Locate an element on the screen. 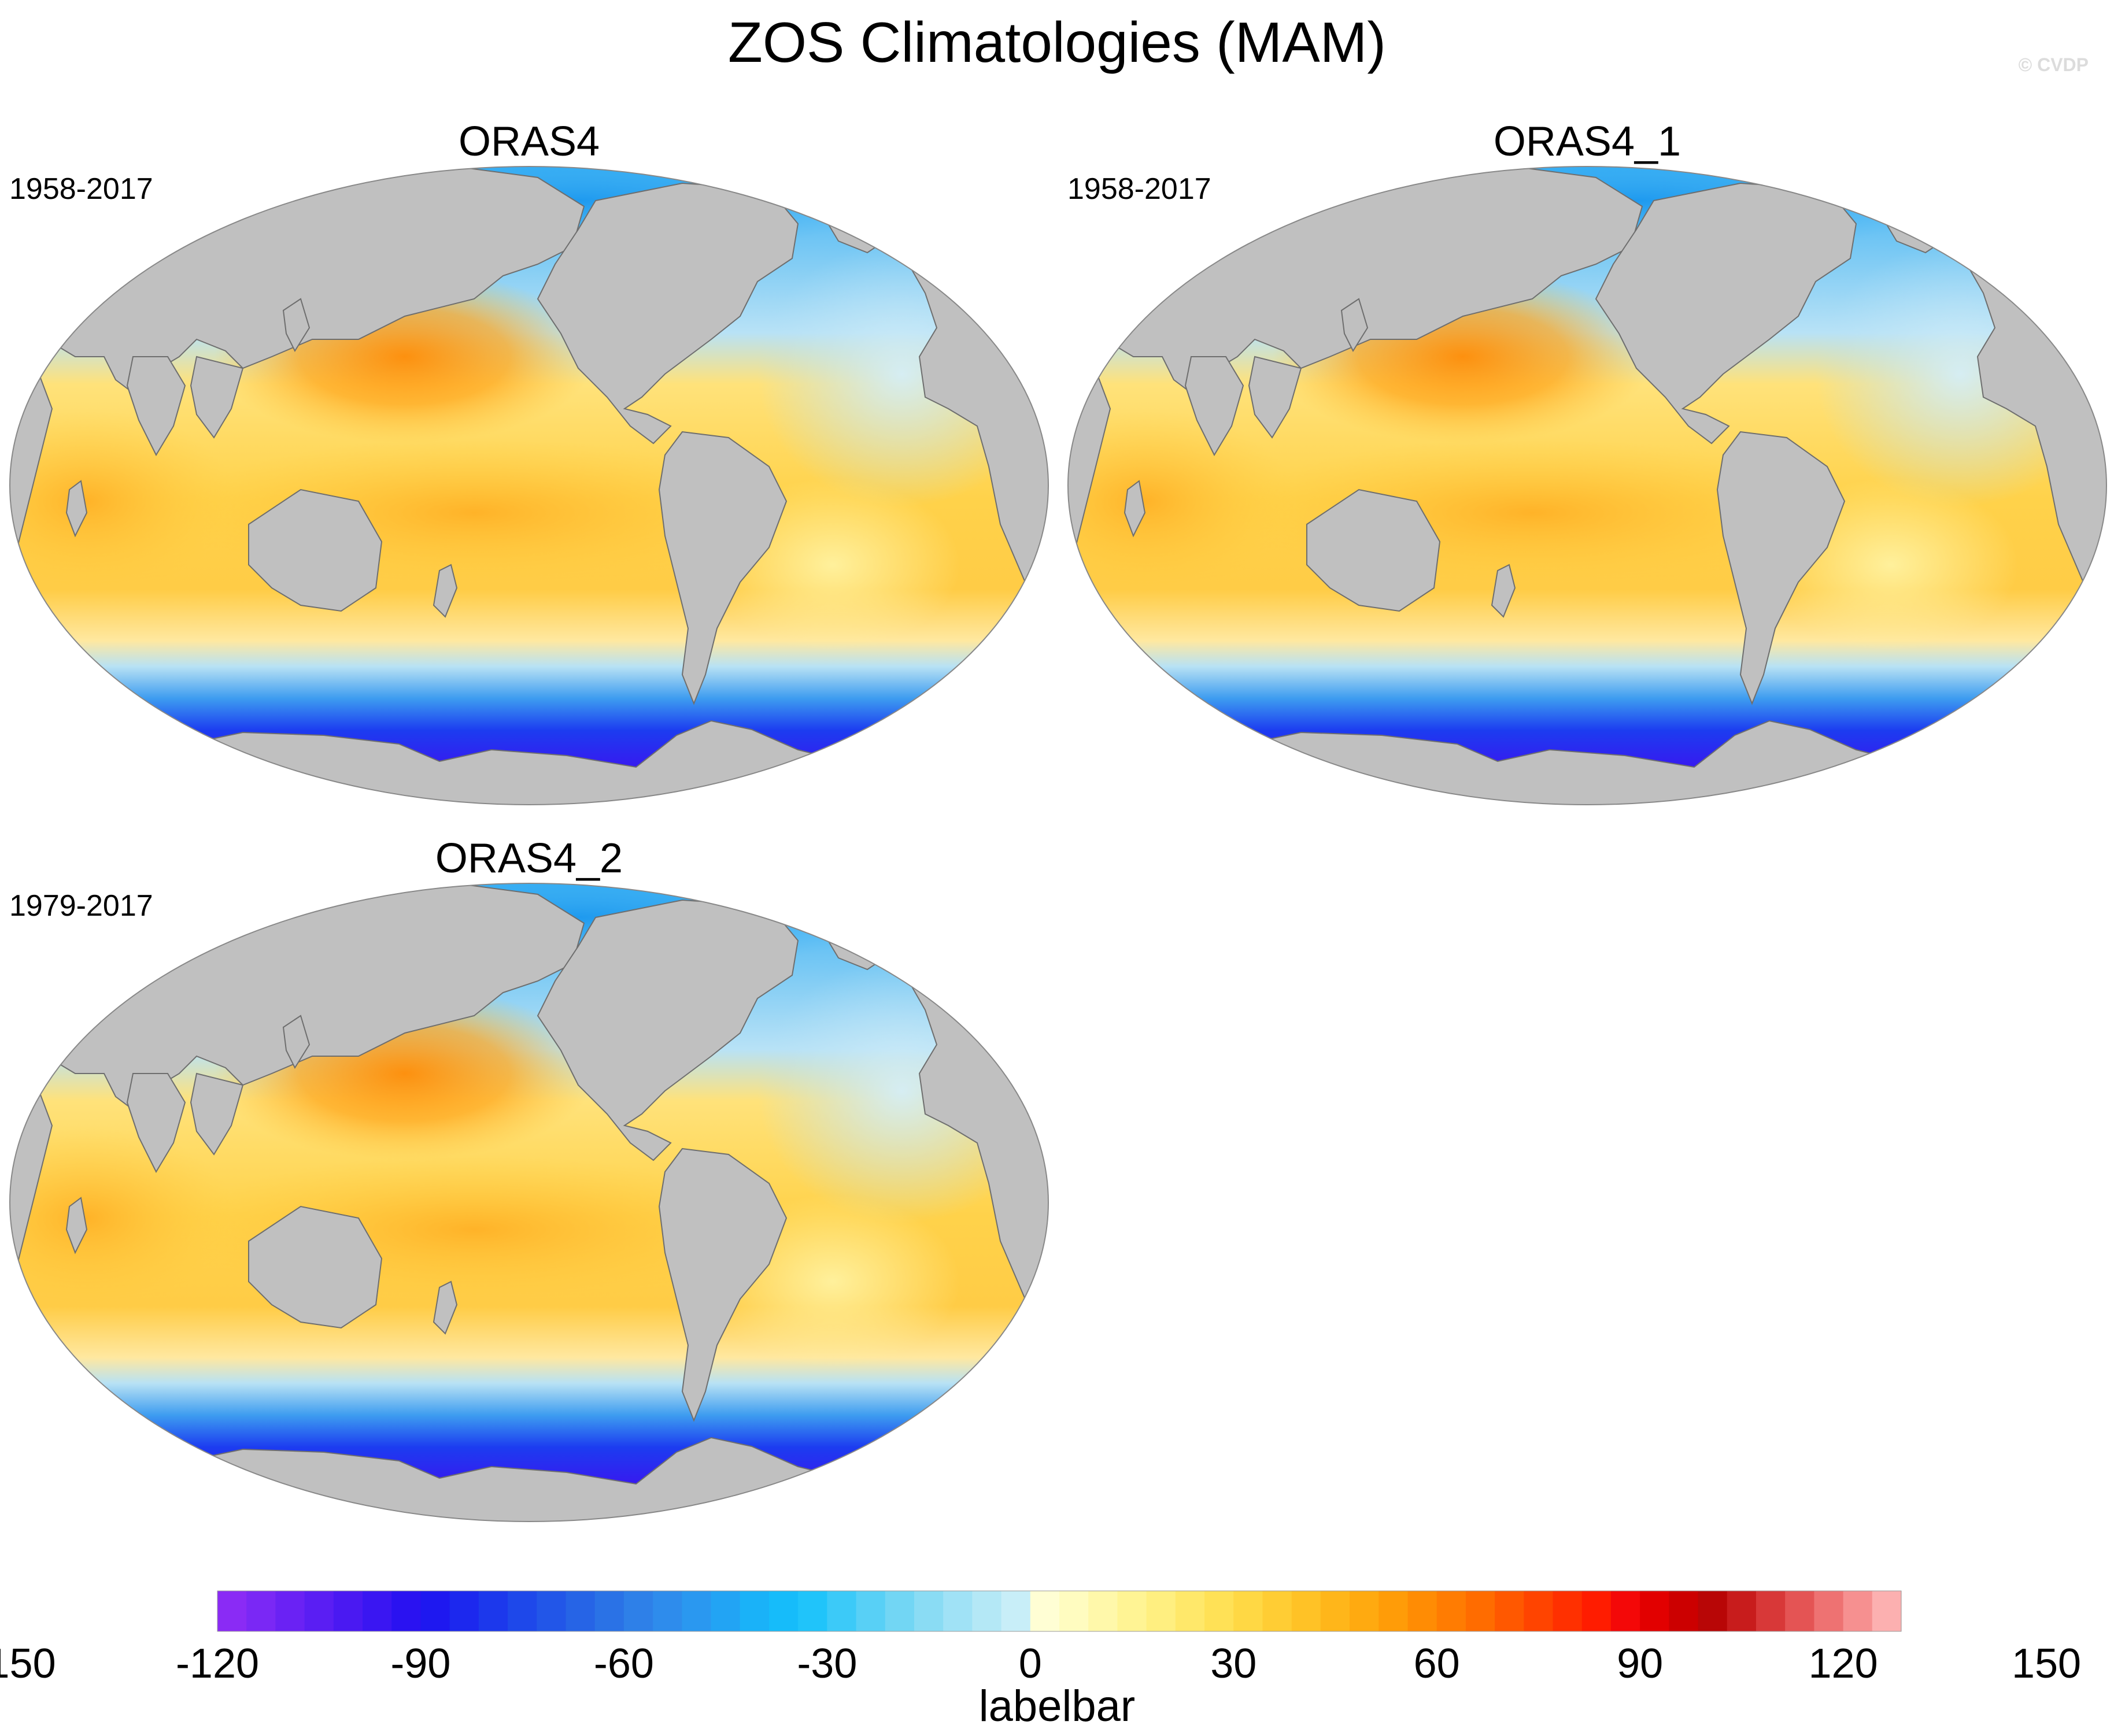 Image resolution: width=2114 pixels, height=1736 pixels. labelbar-colors: -180-150-120-90-60-300306090120150180 is located at coordinates (1040, 1636).